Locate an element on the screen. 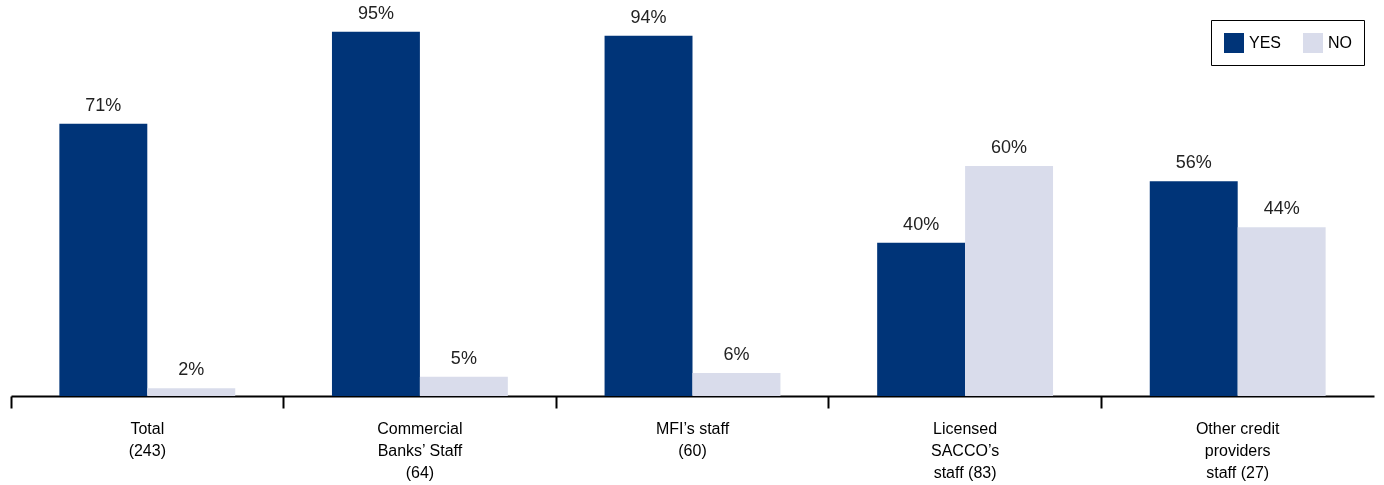 This screenshot has width=1384, height=485. x-tick-label: Other credit providers staff (27) is located at coordinates (1238, 450).